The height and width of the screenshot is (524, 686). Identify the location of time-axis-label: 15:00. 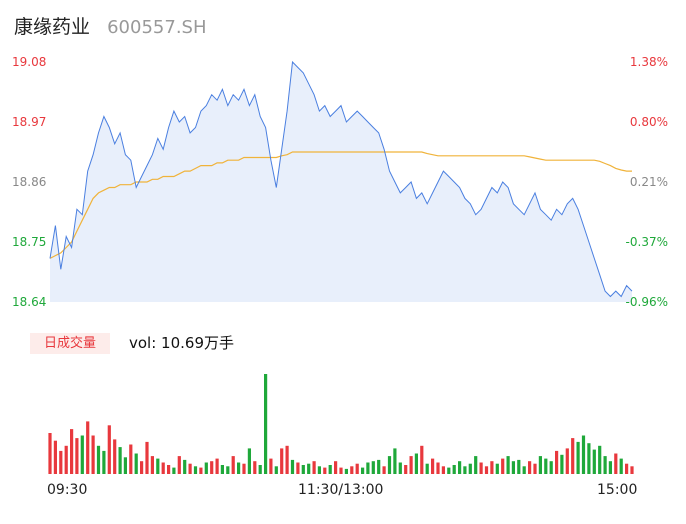
(617, 490).